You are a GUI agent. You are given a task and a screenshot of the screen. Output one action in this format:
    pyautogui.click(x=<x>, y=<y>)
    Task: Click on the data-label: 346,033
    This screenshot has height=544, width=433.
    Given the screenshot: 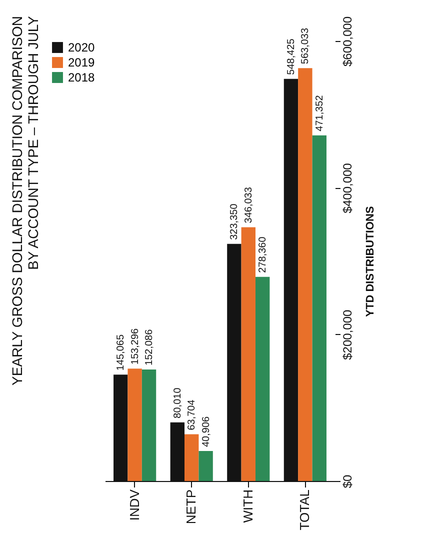 What is the action you would take?
    pyautogui.click(x=248, y=205)
    